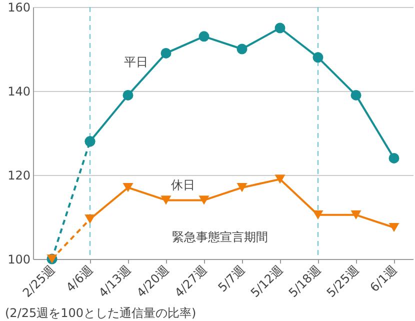  Describe the element at coordinates (231, 278) in the screenshot. I see `x-tick-label: 5/7週` at that location.